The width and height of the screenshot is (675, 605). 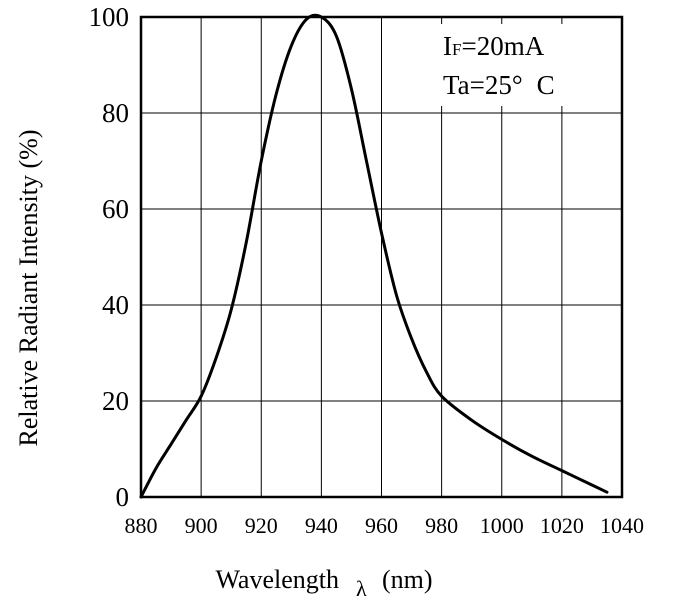 I want to click on annotation-current-value: =20mA, so click(x=502, y=46).